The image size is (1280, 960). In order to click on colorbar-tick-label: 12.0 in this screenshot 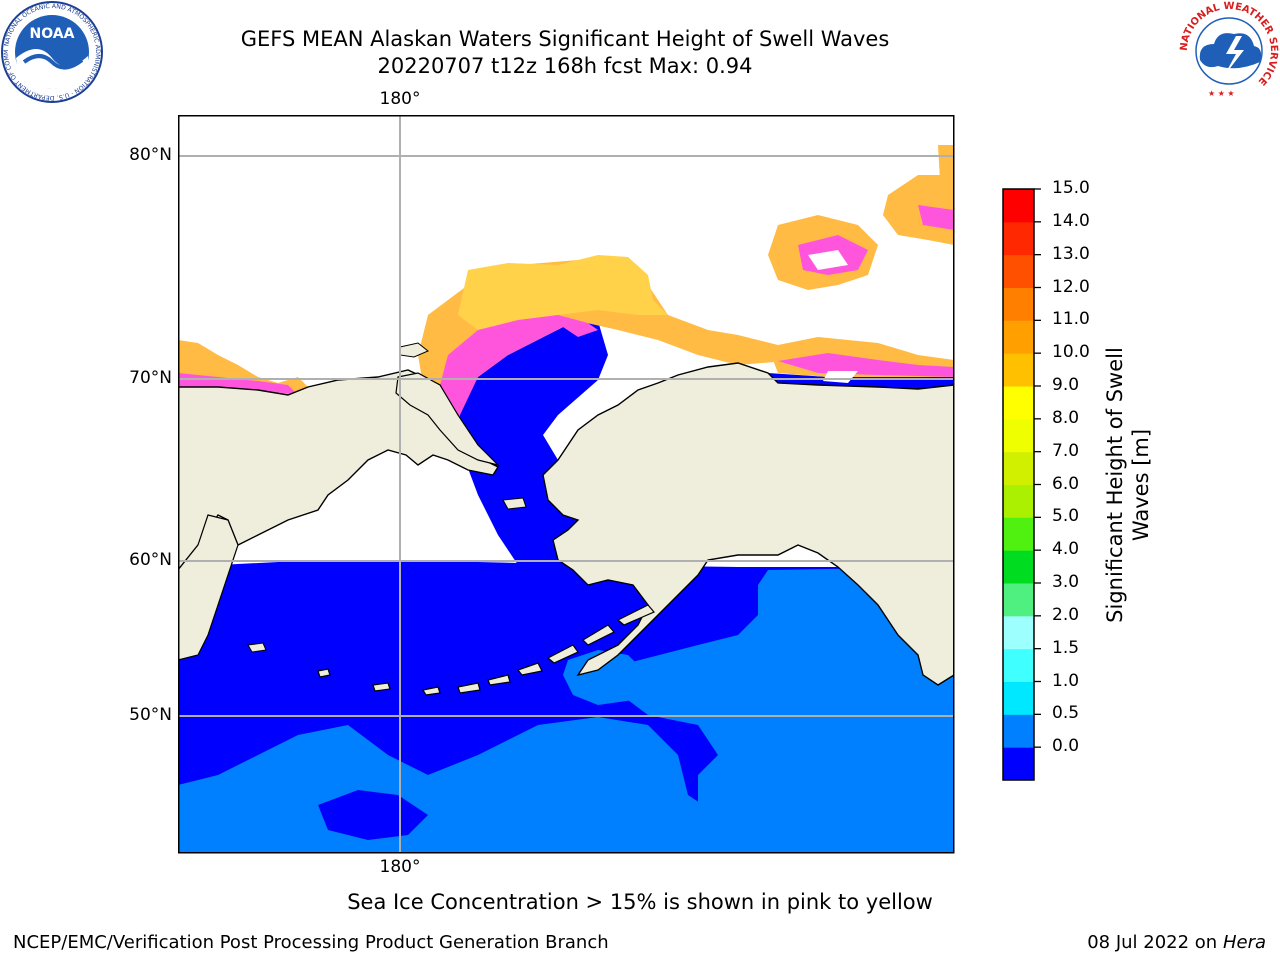, I will do `click(1071, 286)`.